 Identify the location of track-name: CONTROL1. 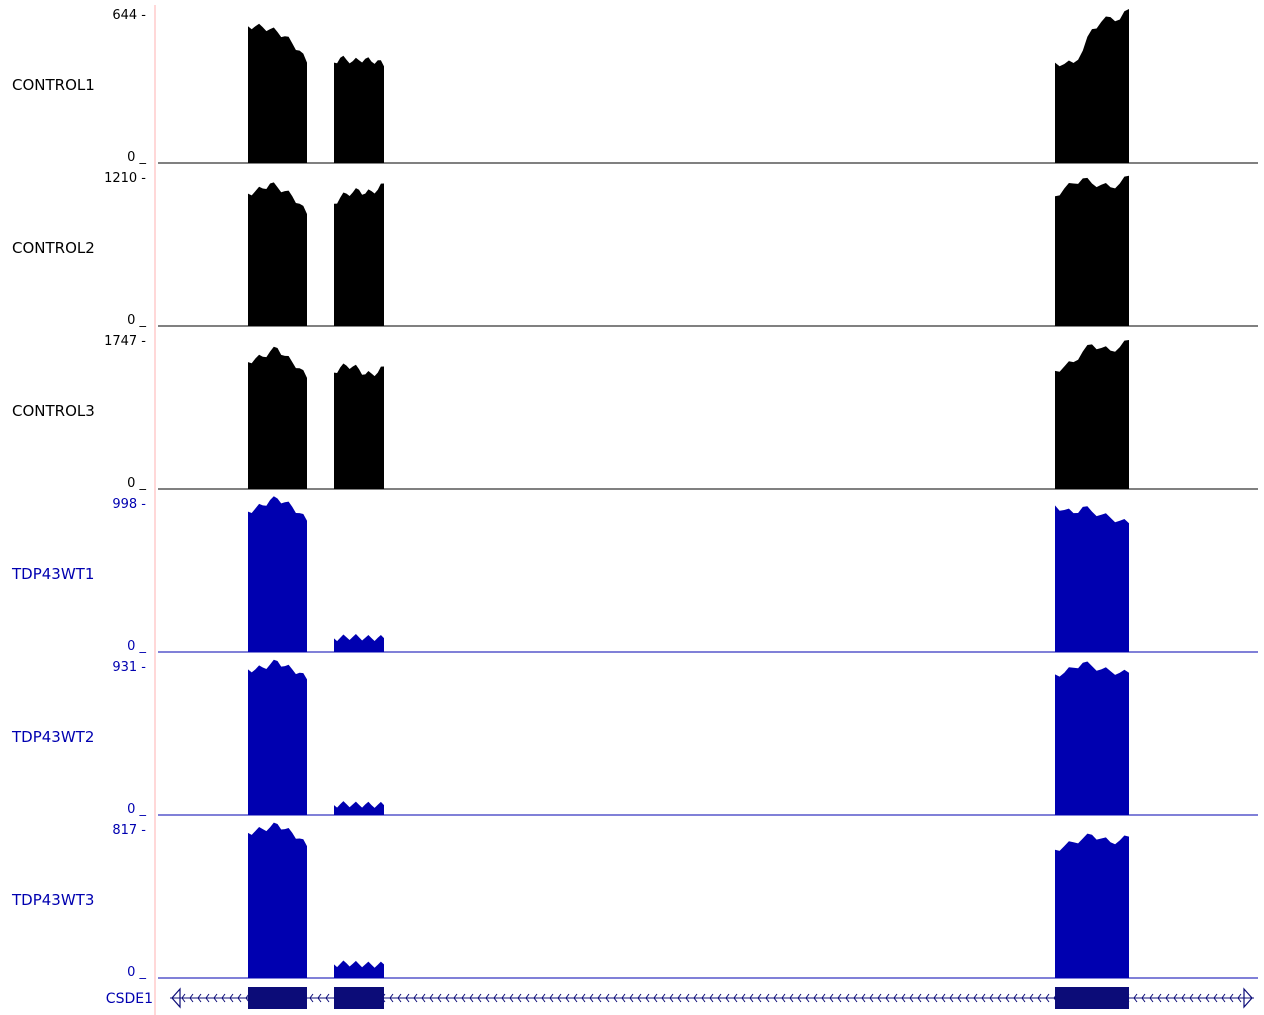
(53, 85).